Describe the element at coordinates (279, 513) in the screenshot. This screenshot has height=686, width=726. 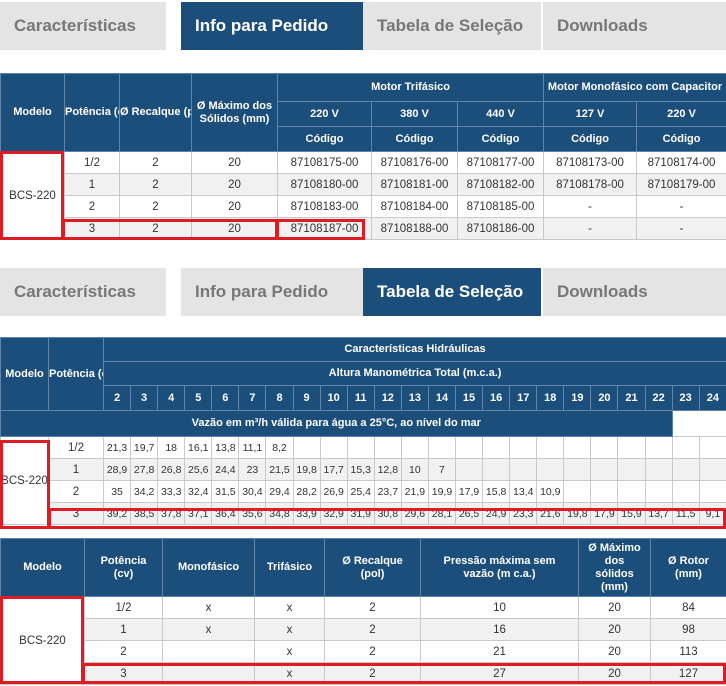
I see `flow-cell: 34,8` at that location.